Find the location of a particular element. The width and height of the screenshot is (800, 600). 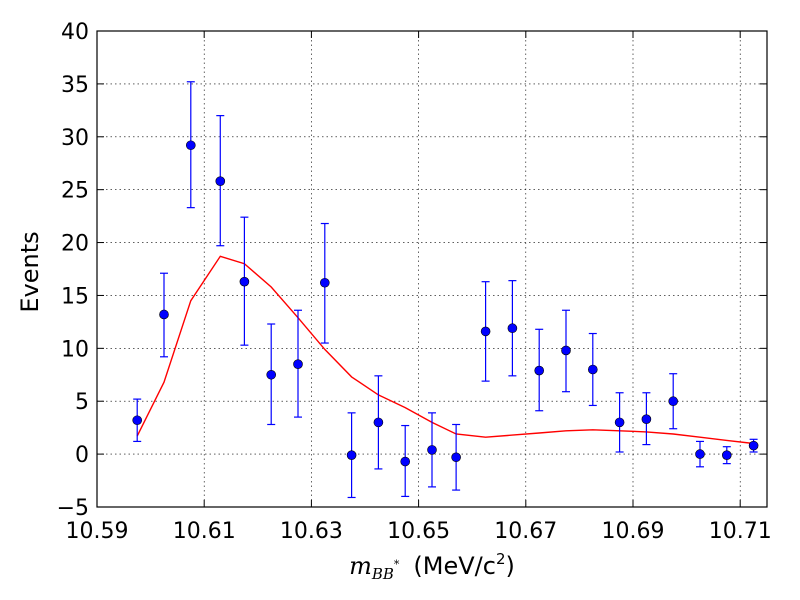

y-tick-label: 5 is located at coordinates (82, 402).